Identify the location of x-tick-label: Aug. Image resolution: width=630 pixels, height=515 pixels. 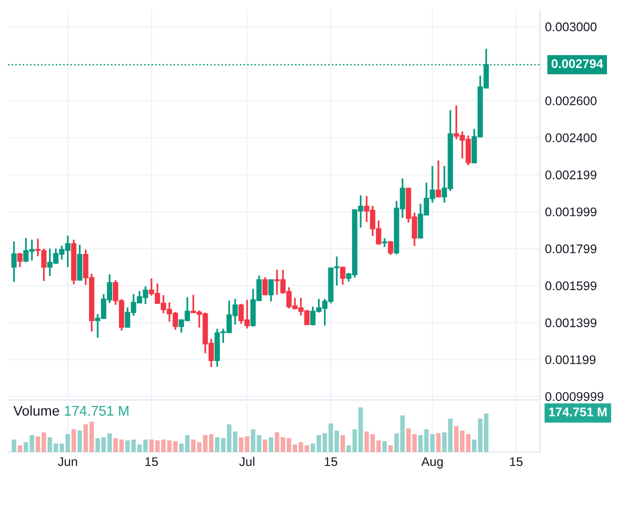
(432, 463).